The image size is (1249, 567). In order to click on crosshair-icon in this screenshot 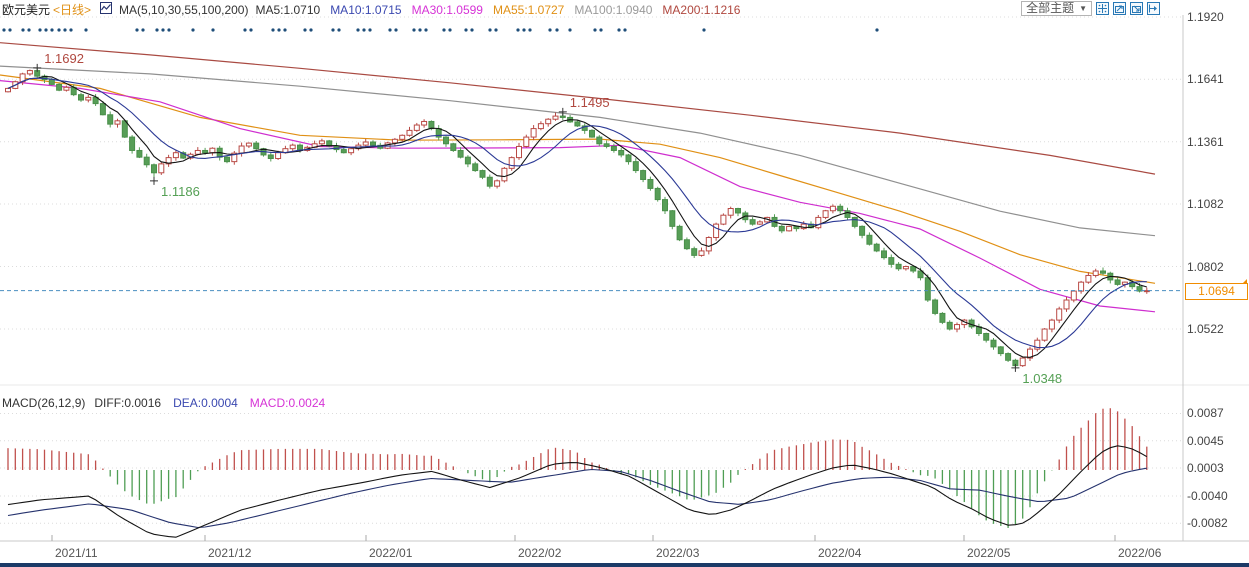, I will do `click(1102, 8)`.